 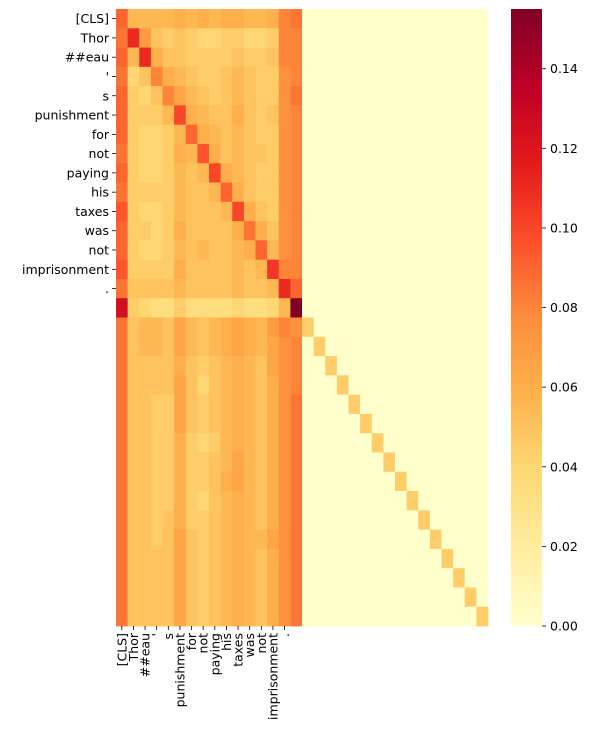 What do you see at coordinates (377, 501) in the screenshot?
I see `heatmap-cell-r25-c22` at bounding box center [377, 501].